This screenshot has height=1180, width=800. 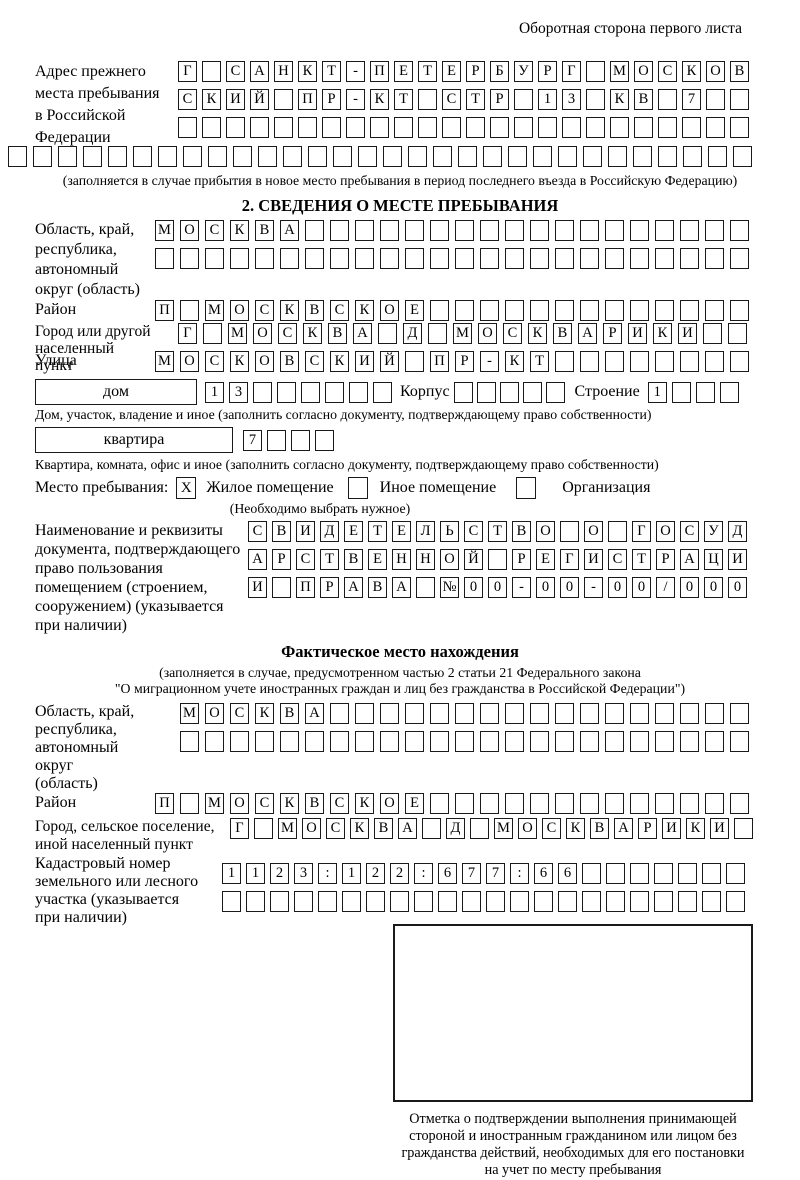 What do you see at coordinates (623, 828) in the screenshot?
I see `char-cell: А` at bounding box center [623, 828].